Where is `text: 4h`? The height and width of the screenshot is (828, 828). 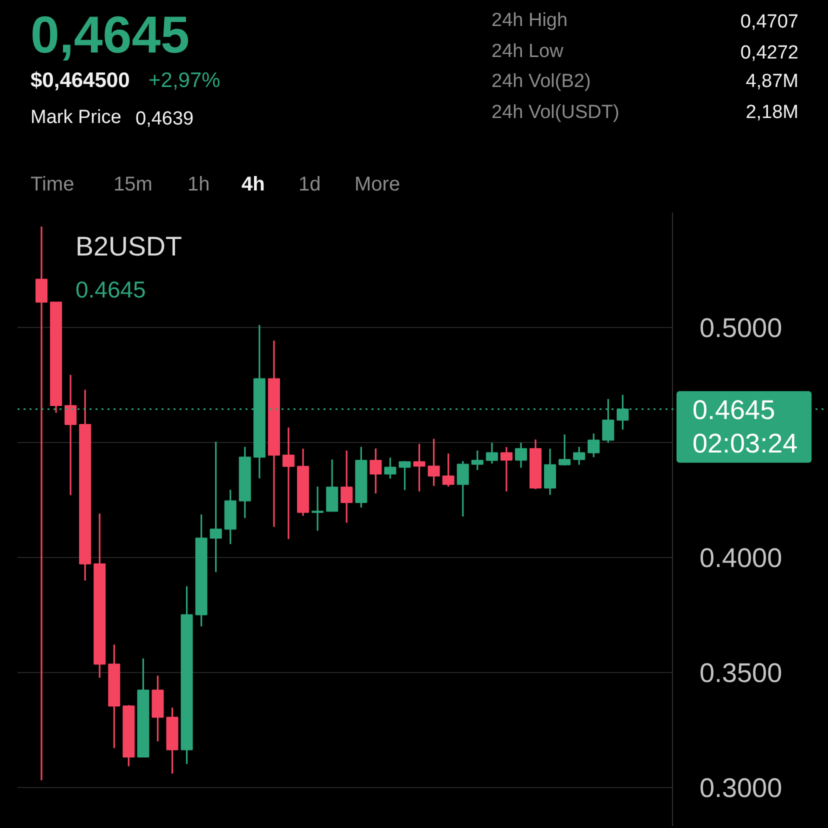 text: 4h is located at coordinates (253, 185).